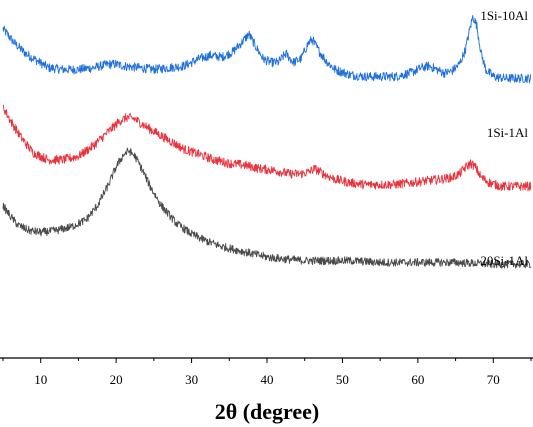 This screenshot has height=427, width=533. What do you see at coordinates (191, 379) in the screenshot?
I see `x-tick-label: 30` at bounding box center [191, 379].